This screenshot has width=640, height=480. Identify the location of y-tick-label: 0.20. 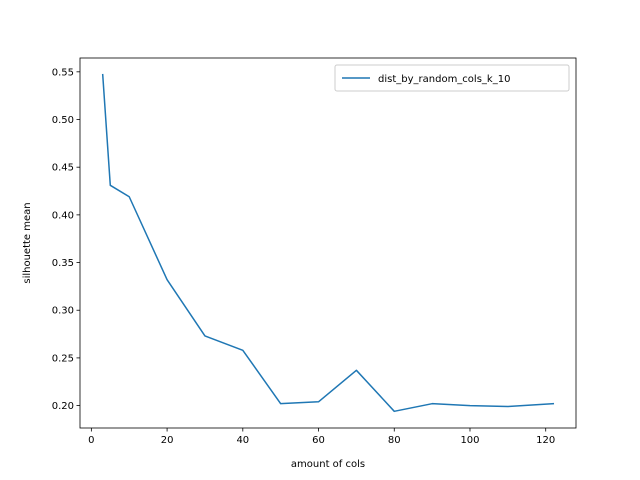
(63, 406).